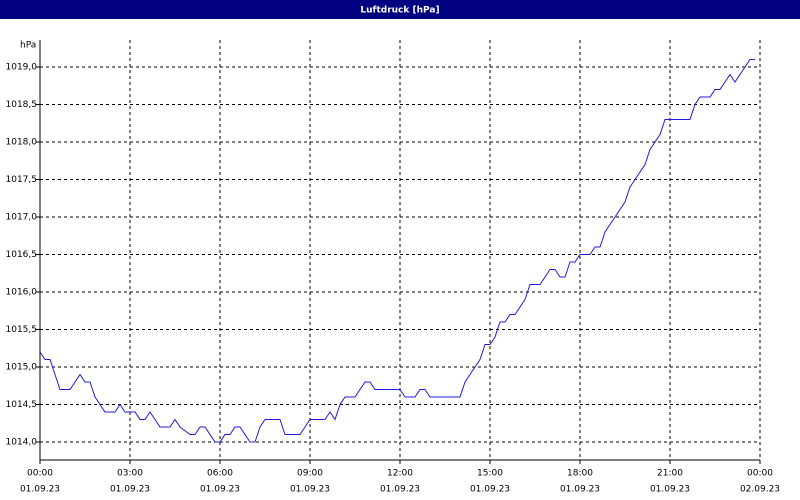 Image resolution: width=800 pixels, height=500 pixels. Describe the element at coordinates (670, 474) in the screenshot. I see `x-tick-label: 21:00` at that location.